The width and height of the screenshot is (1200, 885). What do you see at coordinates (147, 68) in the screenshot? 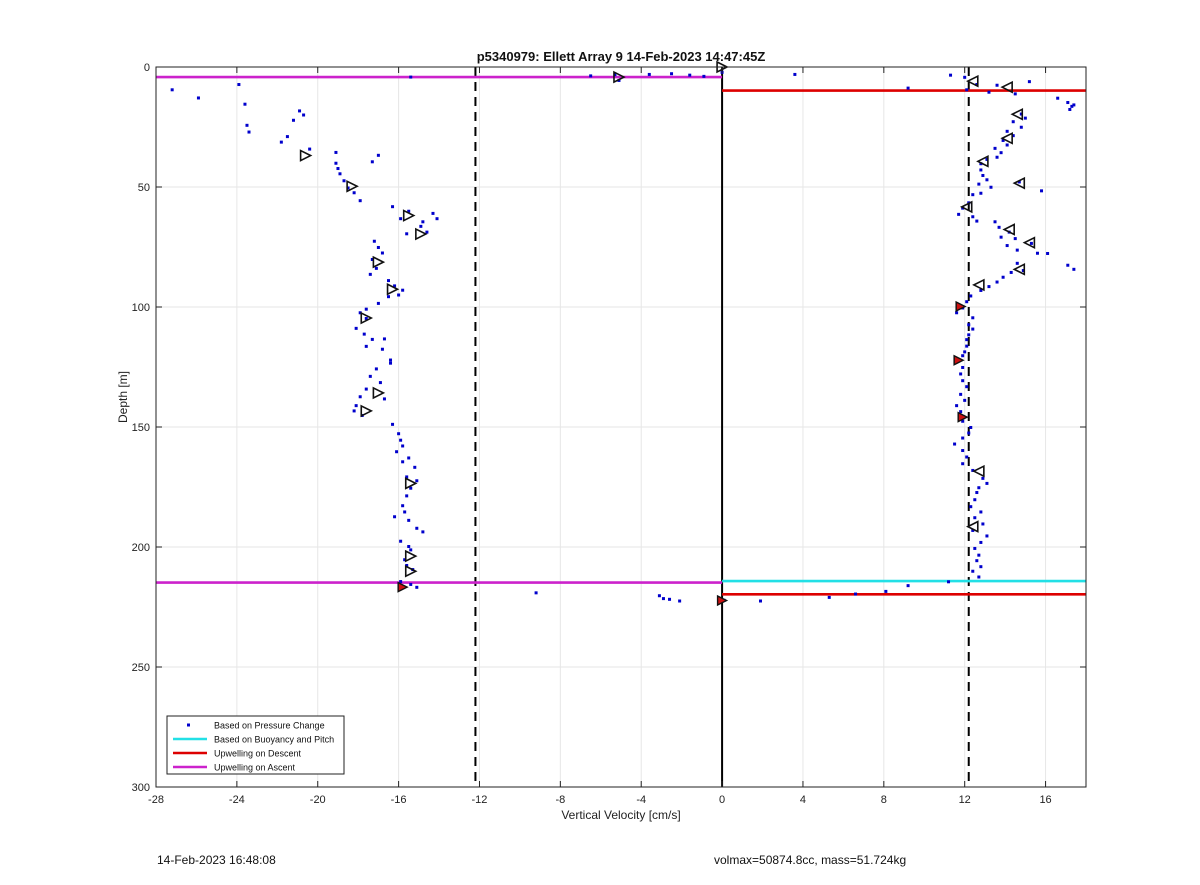
I see `y-tick-label: 0` at bounding box center [147, 68].